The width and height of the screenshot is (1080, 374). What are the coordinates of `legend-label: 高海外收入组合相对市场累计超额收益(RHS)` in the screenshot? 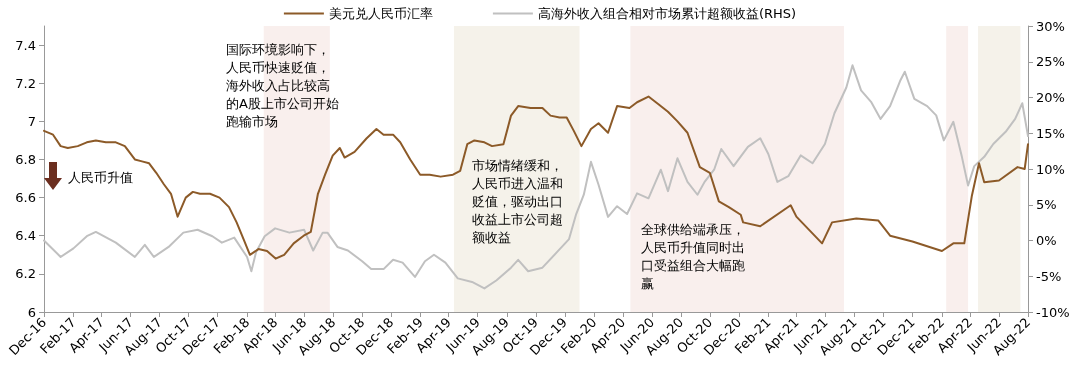 It's located at (667, 13).